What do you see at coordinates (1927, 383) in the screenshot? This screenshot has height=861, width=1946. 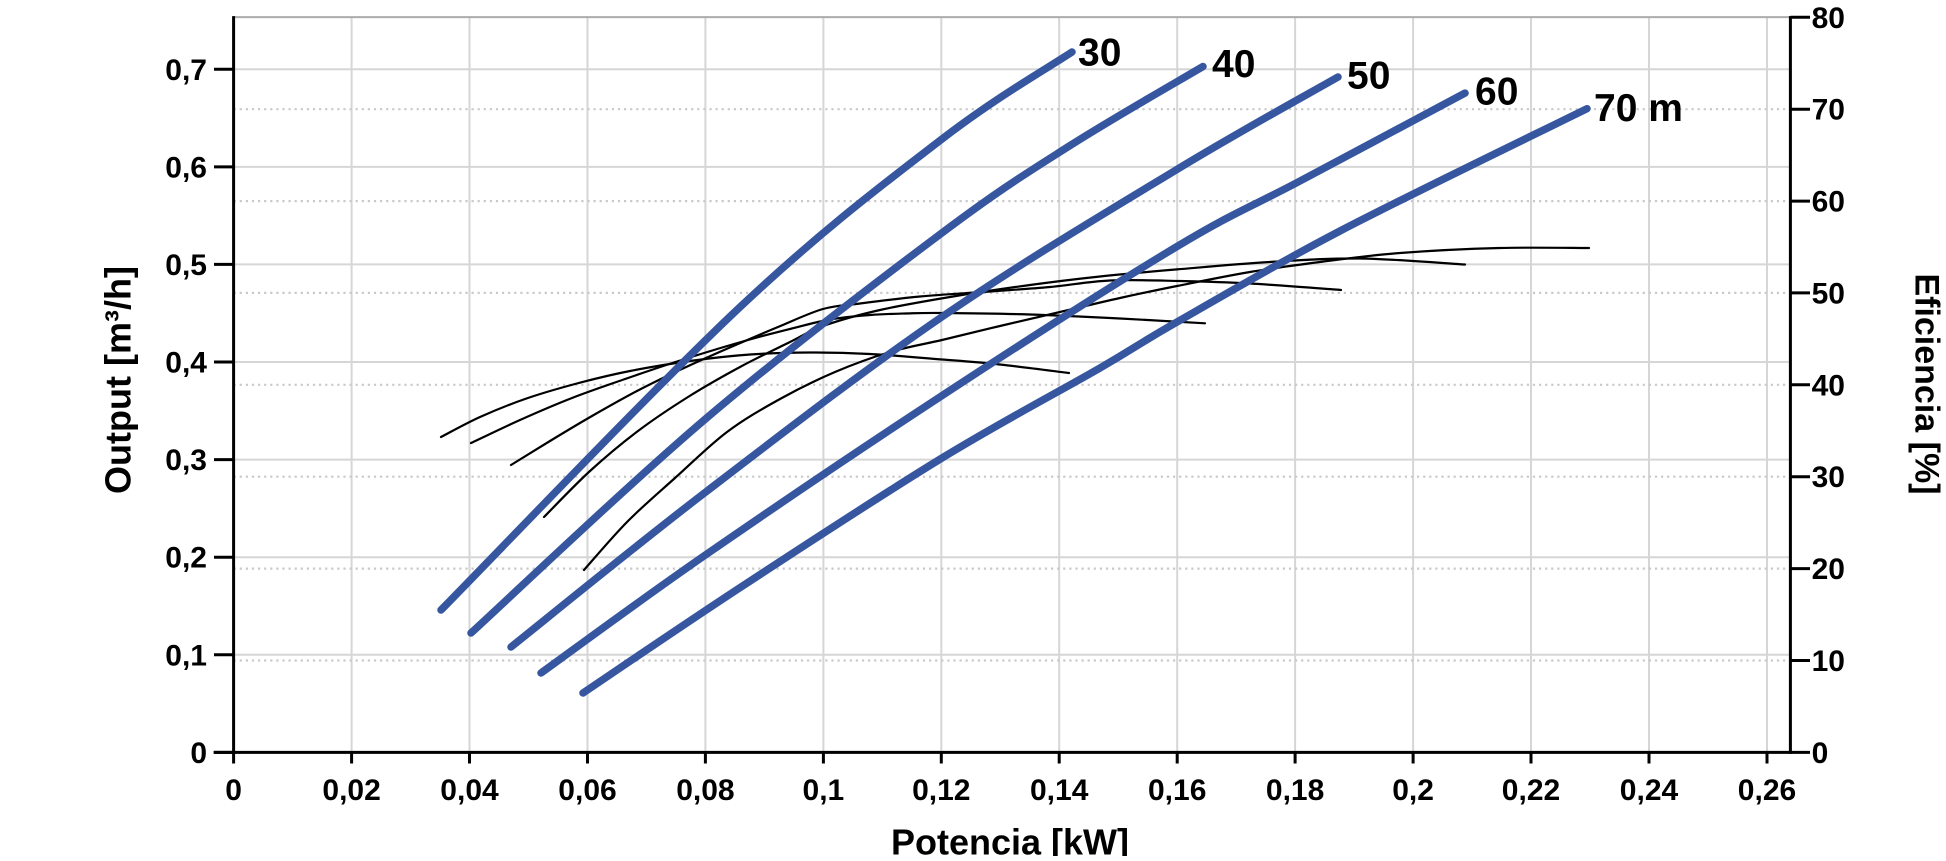 I see `svg-text: Eficiencia [%]` at bounding box center [1927, 383].